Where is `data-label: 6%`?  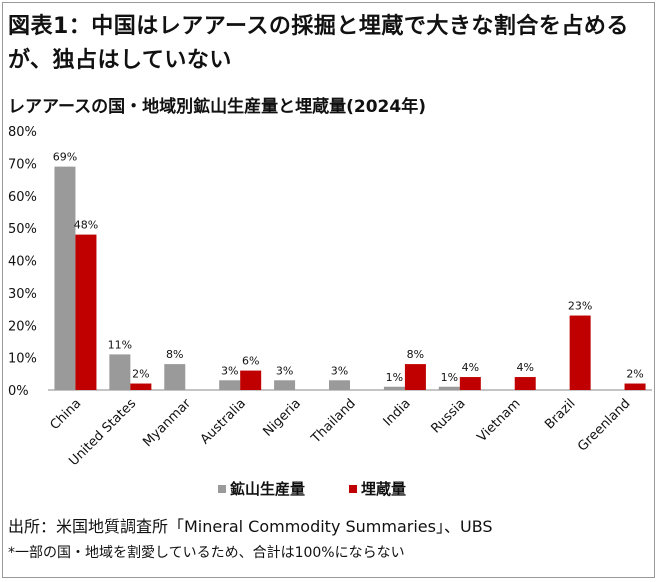
data-label: 6% is located at coordinates (250, 361).